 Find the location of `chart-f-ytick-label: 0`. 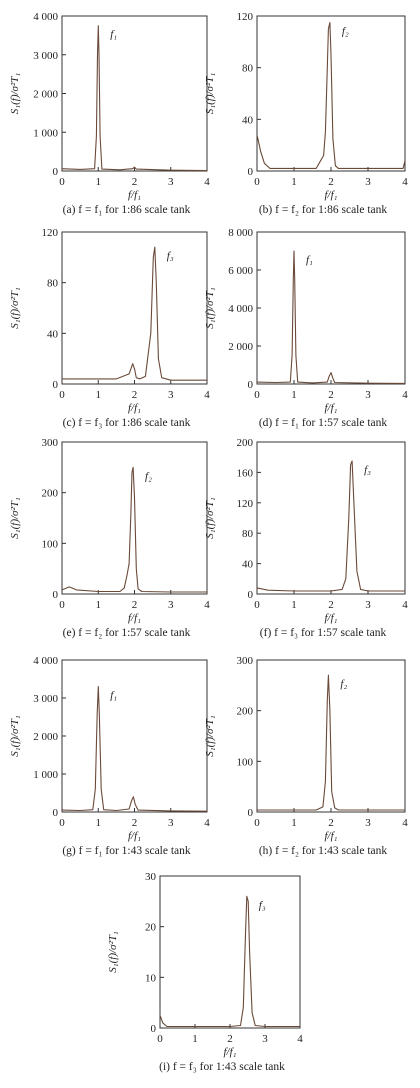

chart-f-ytick-label: 0 is located at coordinates (251, 595).